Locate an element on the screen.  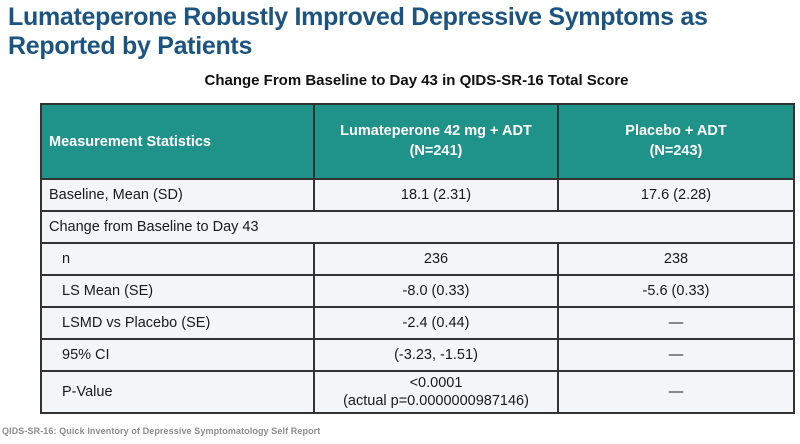
row-label-lsmd: LSMD vs Placebo (SE) is located at coordinates (177, 323).